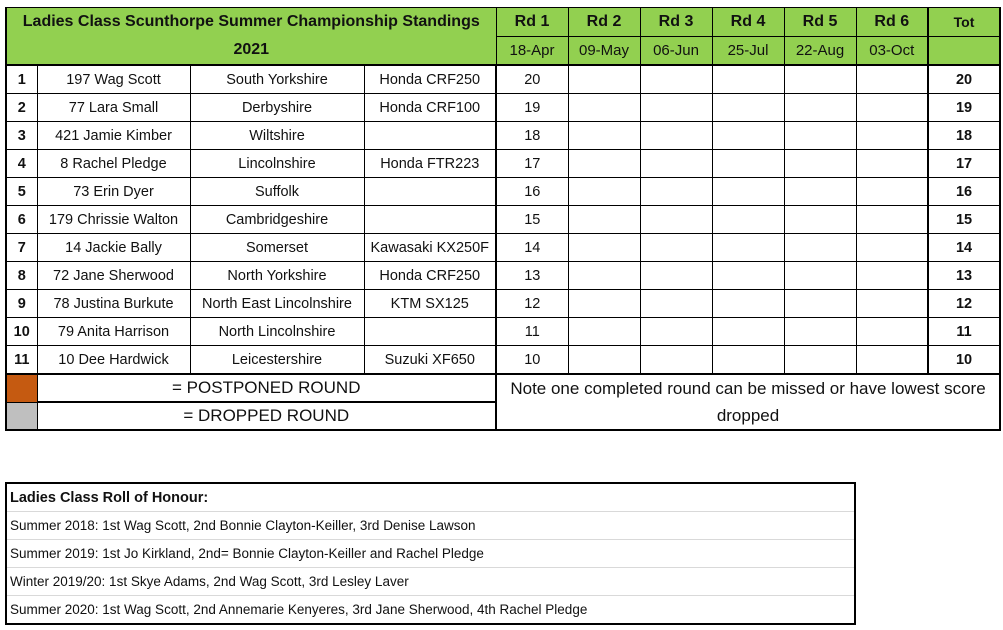  What do you see at coordinates (532, 303) in the screenshot?
I see `round-score: 12` at bounding box center [532, 303].